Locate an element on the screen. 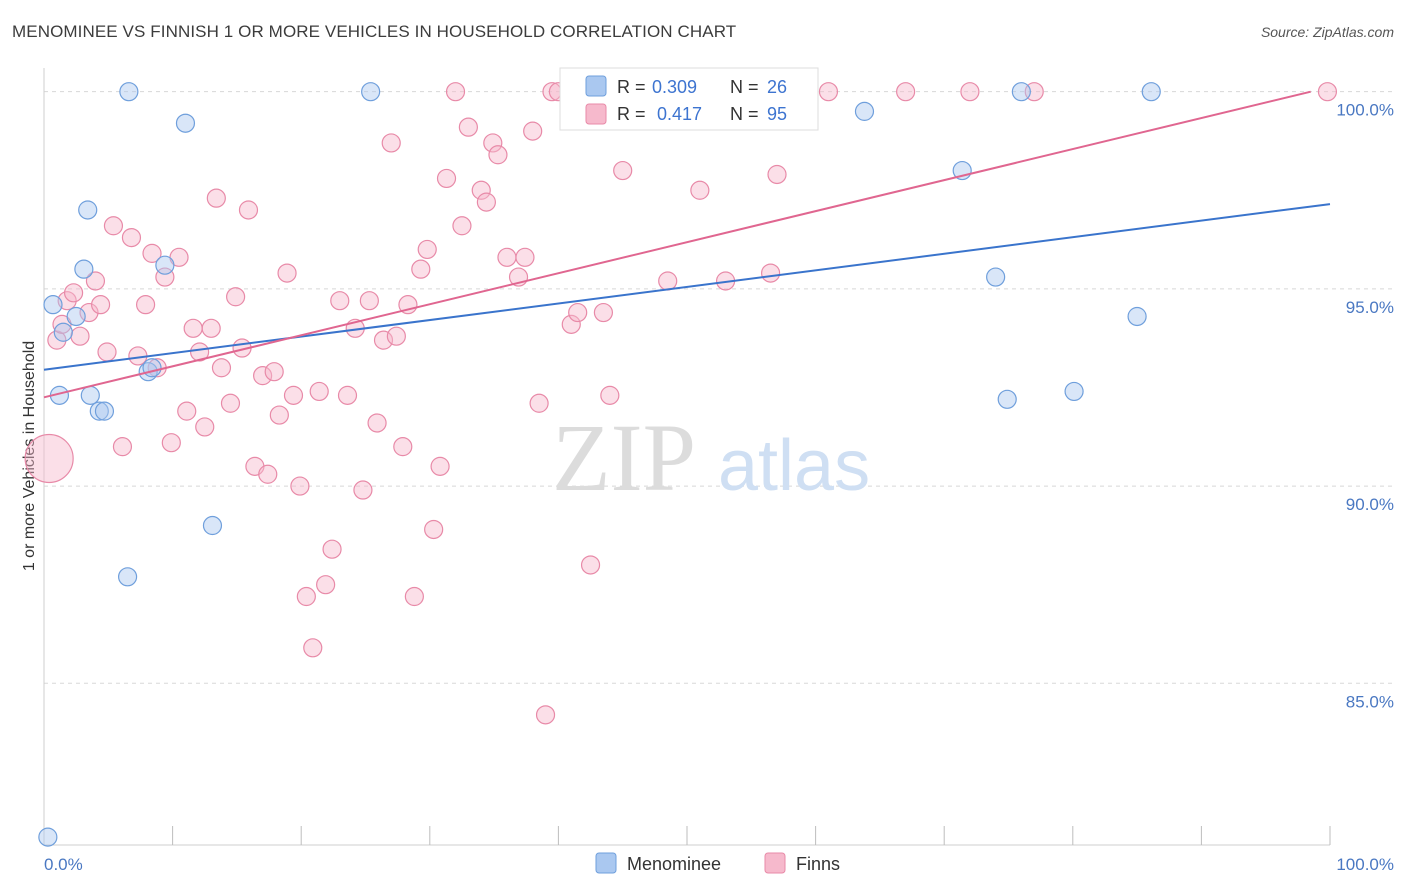  legend-swatch-finns is located at coordinates (596, 114).